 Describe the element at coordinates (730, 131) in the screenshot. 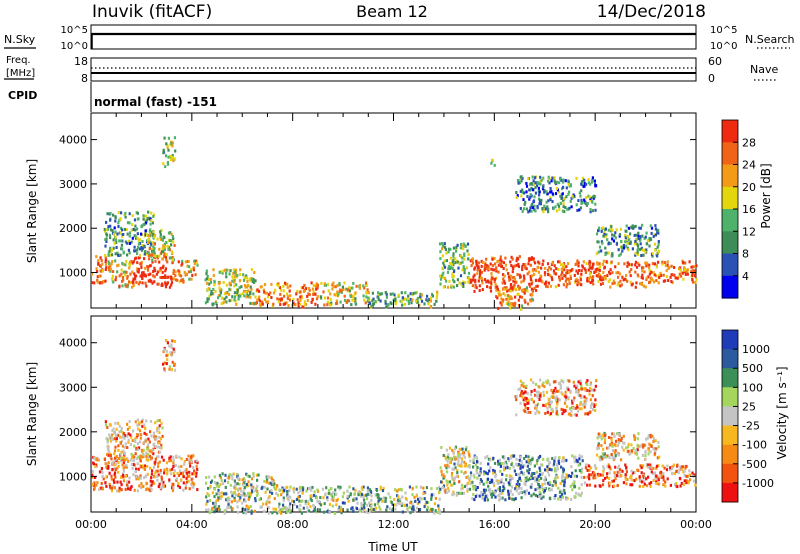

I see `power-colorbar-swatch` at that location.